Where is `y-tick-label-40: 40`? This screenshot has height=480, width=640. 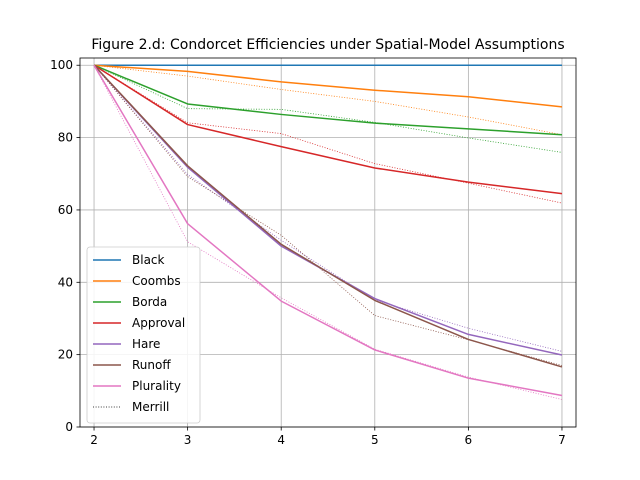 y-tick-label-40: 40 is located at coordinates (65, 282).